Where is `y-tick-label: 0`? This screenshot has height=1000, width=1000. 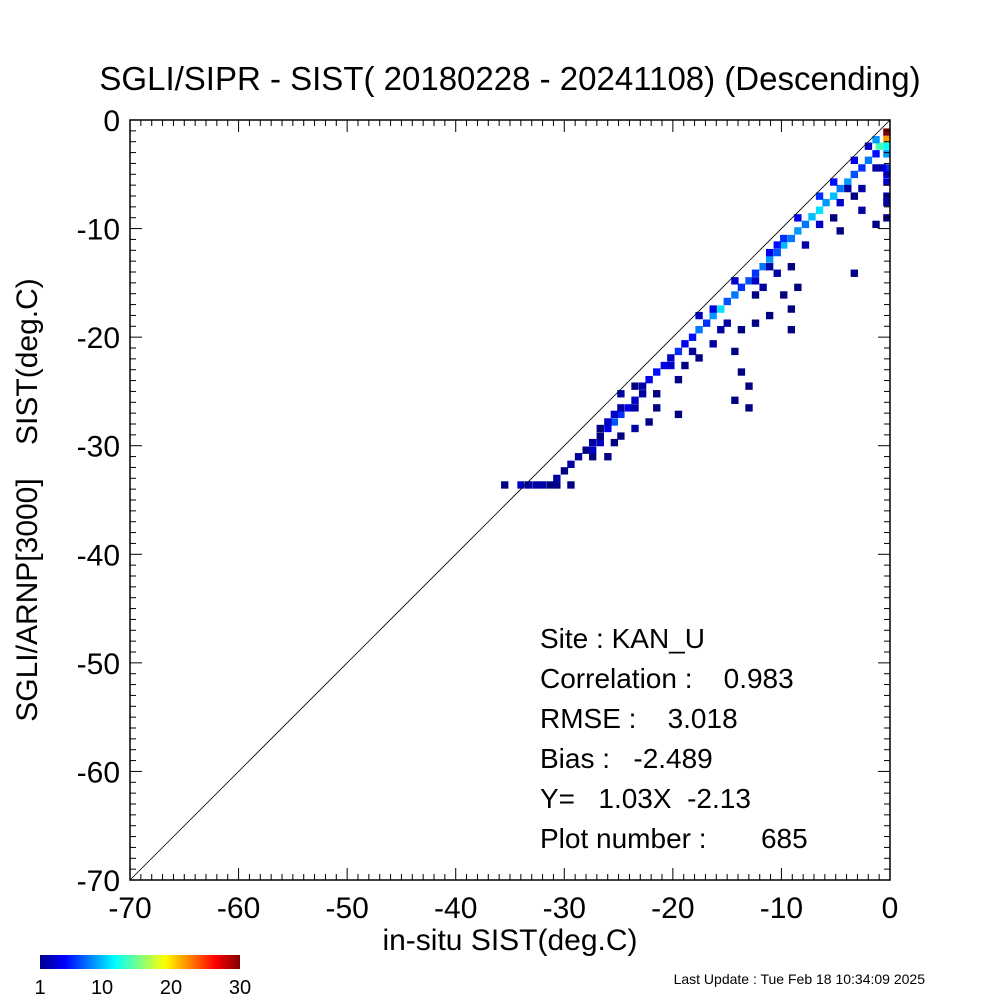 y-tick-label: 0 is located at coordinates (111, 121).